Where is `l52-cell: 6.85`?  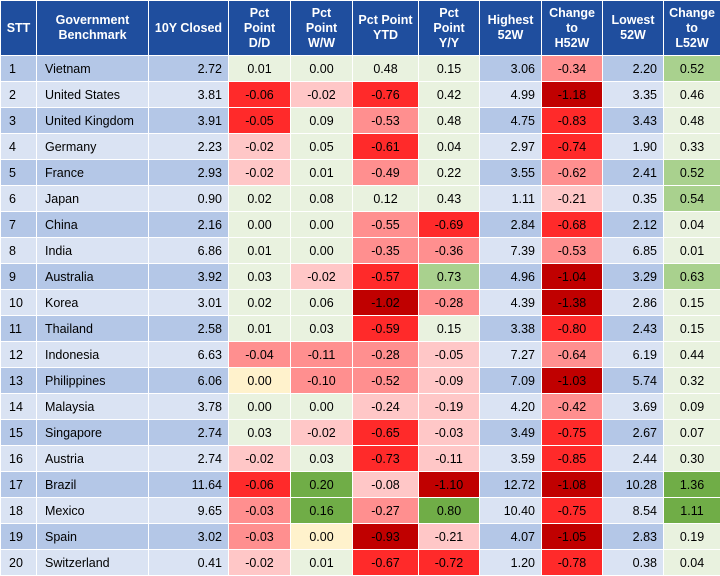 l52-cell: 6.85 is located at coordinates (633, 250).